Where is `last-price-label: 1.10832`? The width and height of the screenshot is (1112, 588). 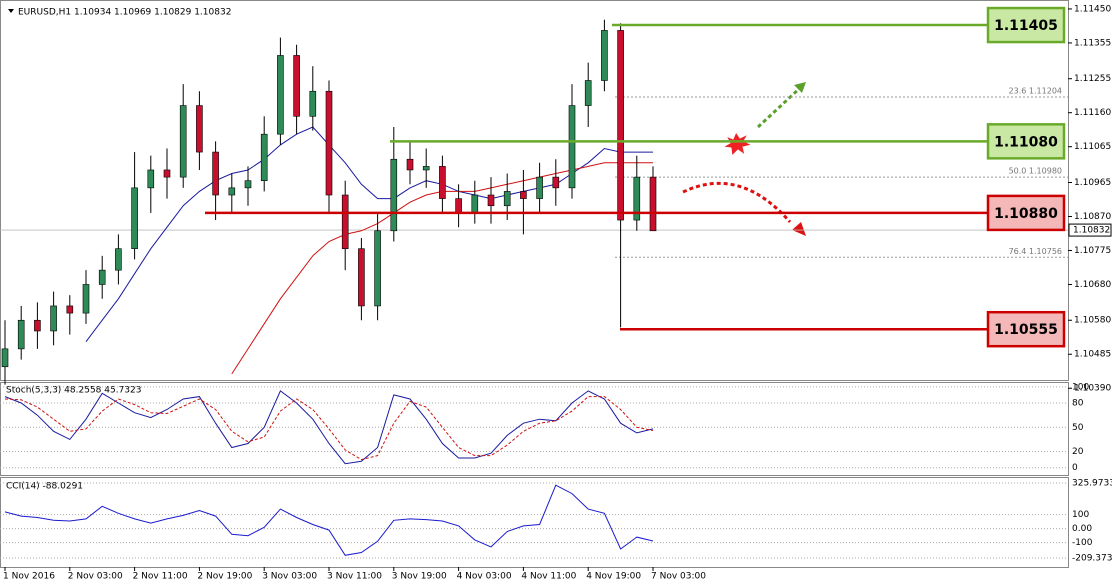 last-price-label: 1.10832 is located at coordinates (1091, 231).